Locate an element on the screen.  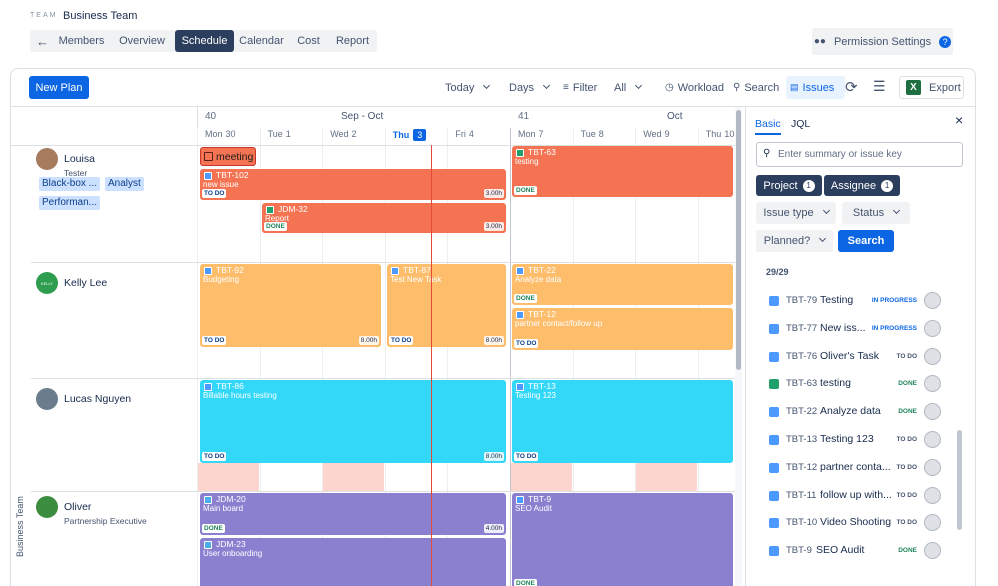
list-scroll-thumb is located at coordinates (959, 480).